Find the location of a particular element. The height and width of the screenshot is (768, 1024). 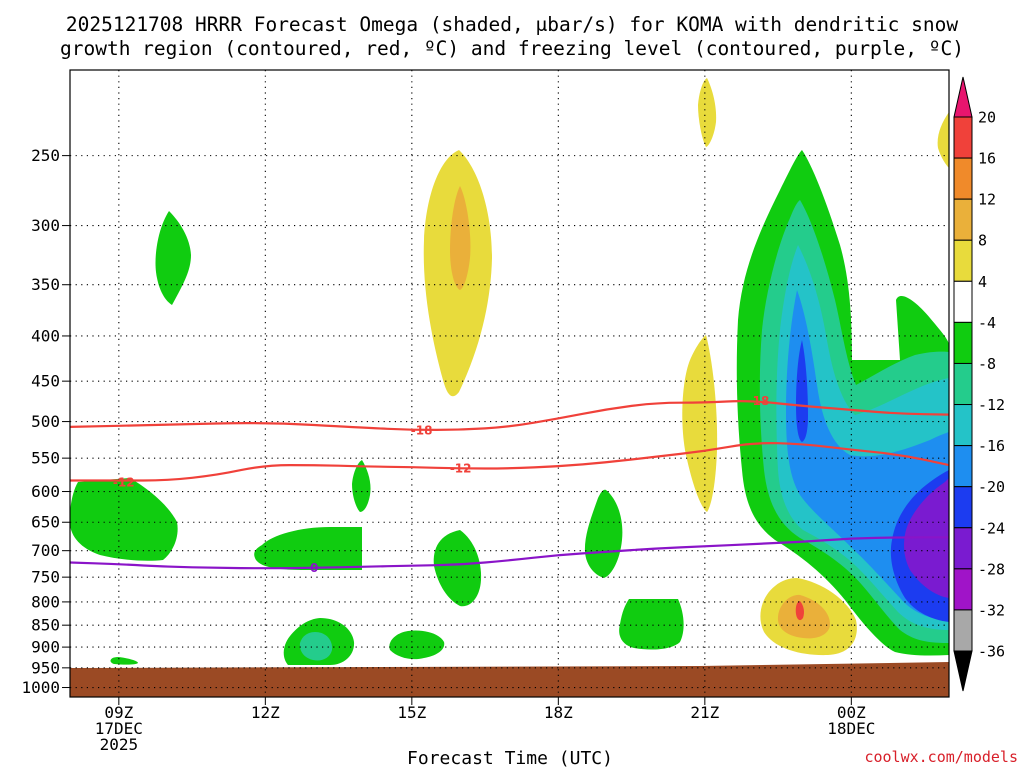

colorbar-label-10: -24 is located at coordinates (991, 528).